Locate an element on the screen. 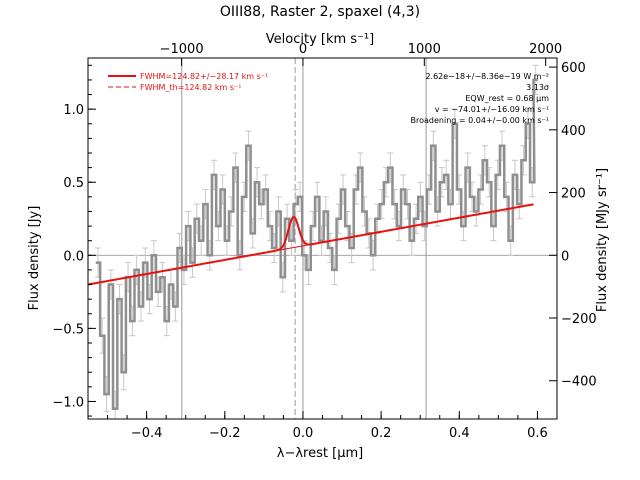  annotation-eqw: EQW_rest = 0.68 μm is located at coordinates (507, 98).